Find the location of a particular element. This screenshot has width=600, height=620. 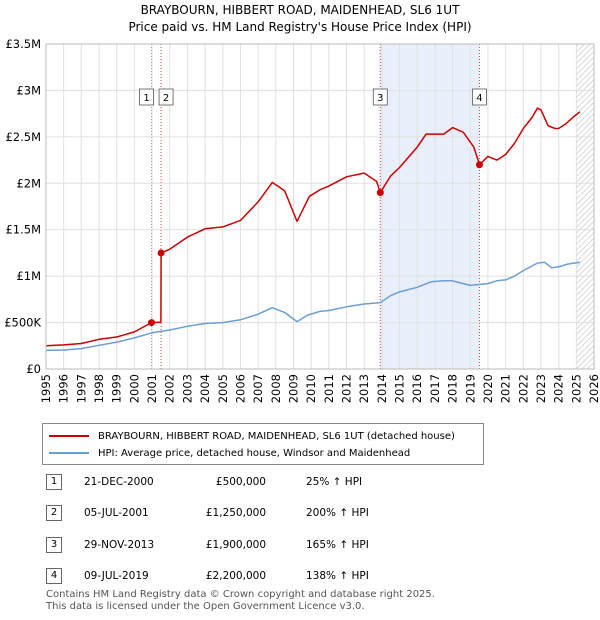

x-tick-label: 2023 is located at coordinates (541, 388).